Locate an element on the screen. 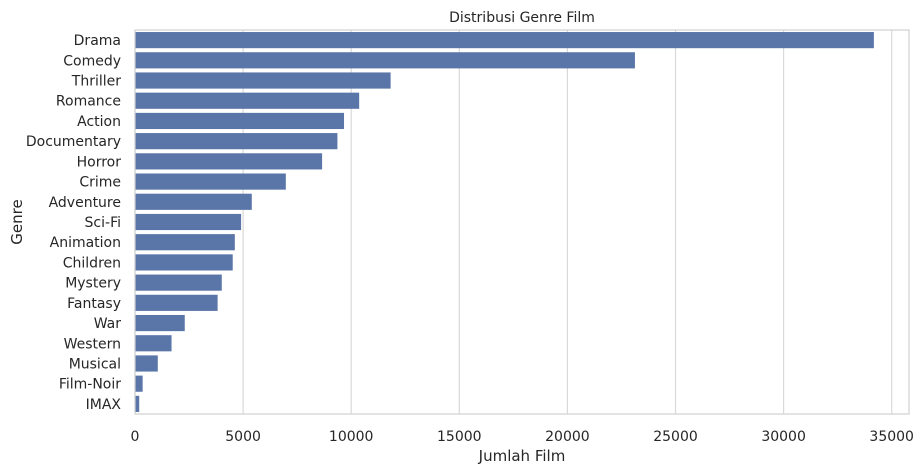 The height and width of the screenshot is (473, 921). y-tick-label: Children is located at coordinates (92, 263).